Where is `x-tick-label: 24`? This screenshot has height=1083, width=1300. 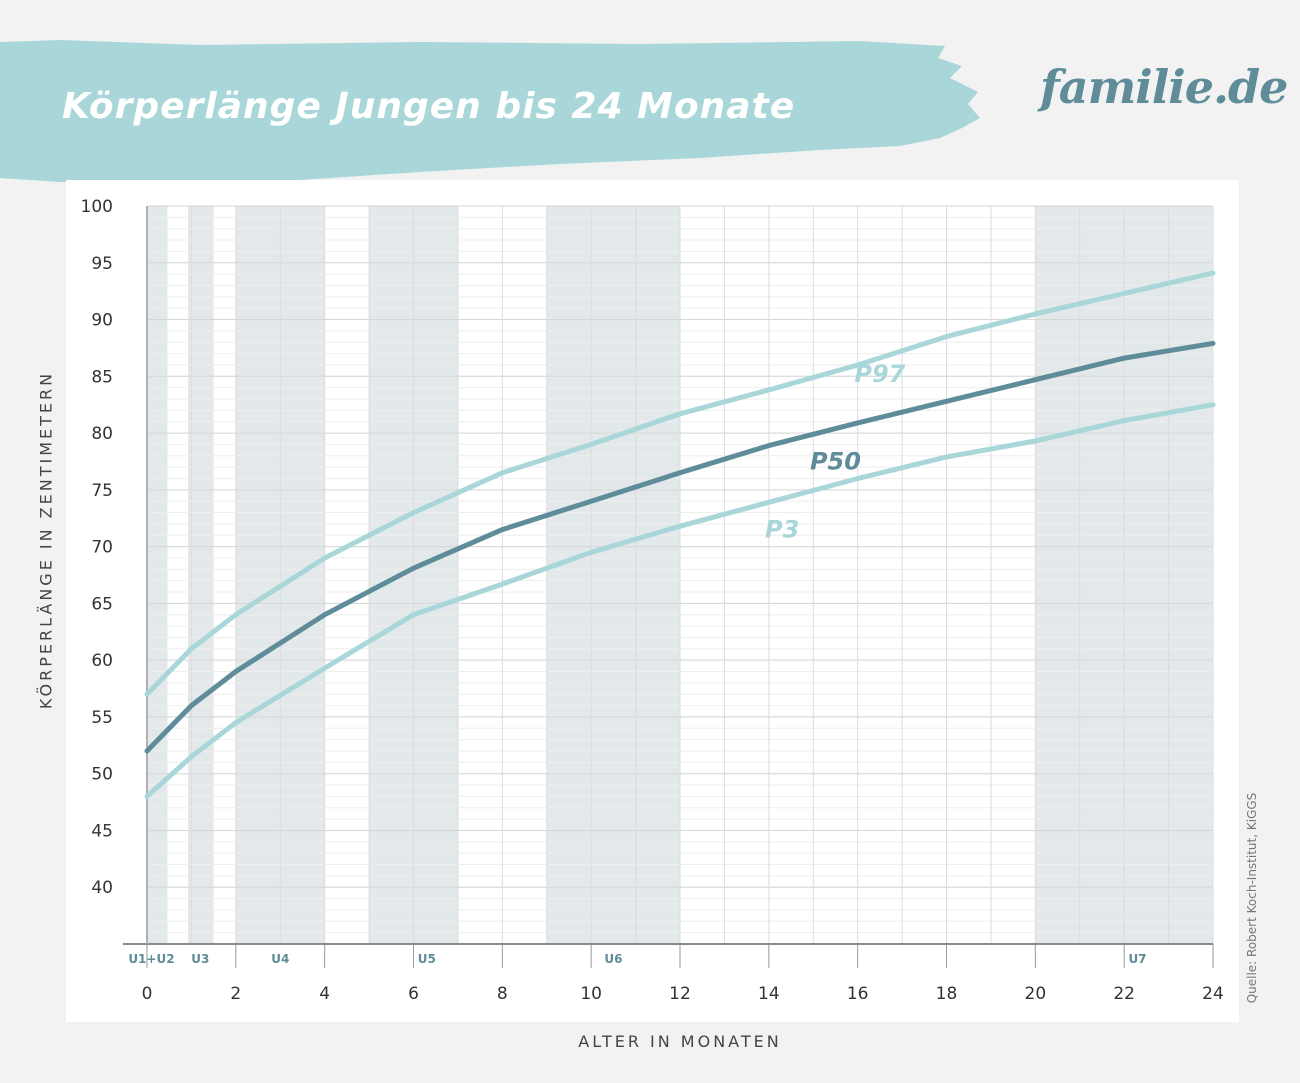
x-tick-label: 24 is located at coordinates (1213, 994).